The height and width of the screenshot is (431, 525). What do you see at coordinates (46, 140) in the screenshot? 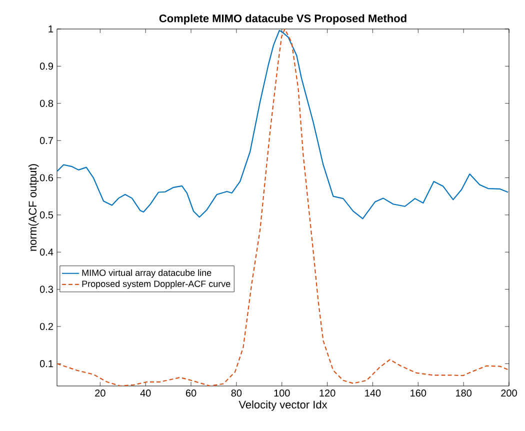
I see `y-tick-label: 0.7` at bounding box center [46, 140].